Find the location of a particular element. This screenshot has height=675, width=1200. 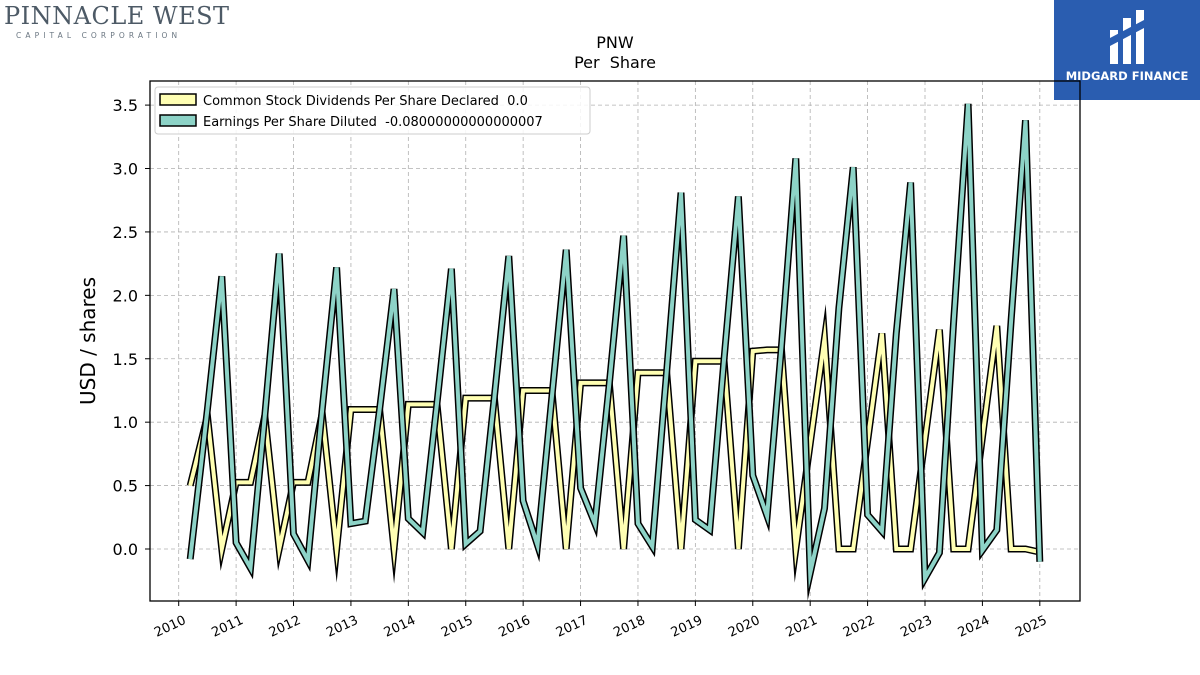

chart-subtitle: Per Share is located at coordinates (615, 62).